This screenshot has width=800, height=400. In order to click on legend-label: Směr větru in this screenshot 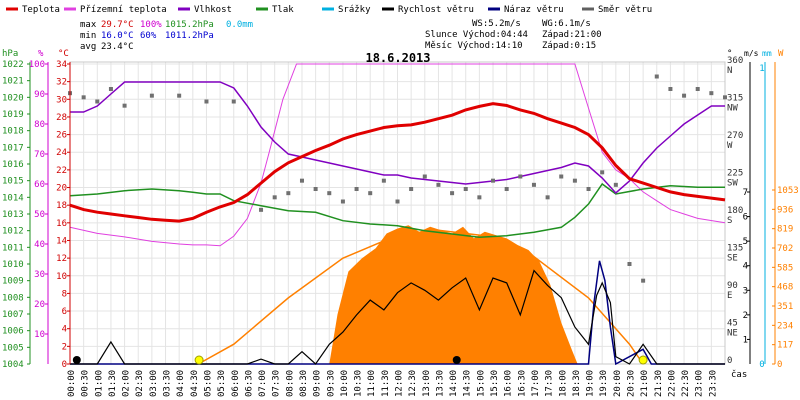, I will do `click(625, 10)`.